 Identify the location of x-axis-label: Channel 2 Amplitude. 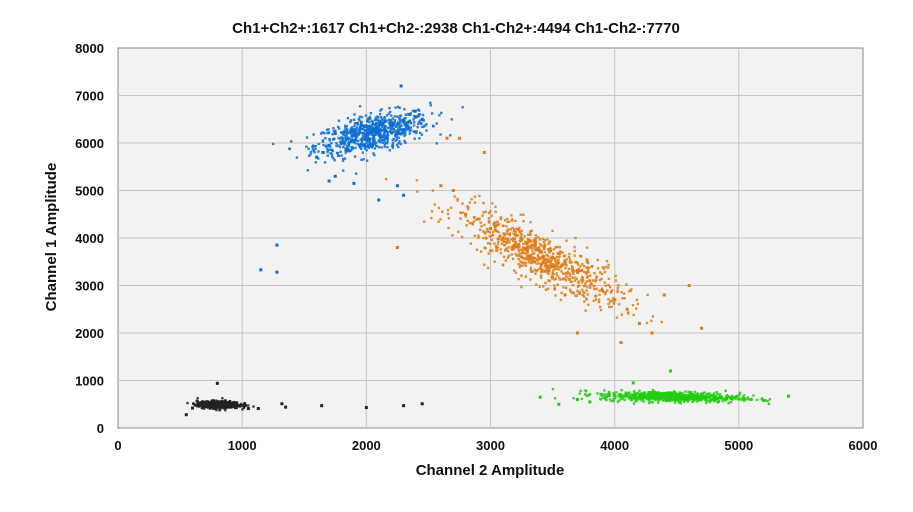
(490, 470).